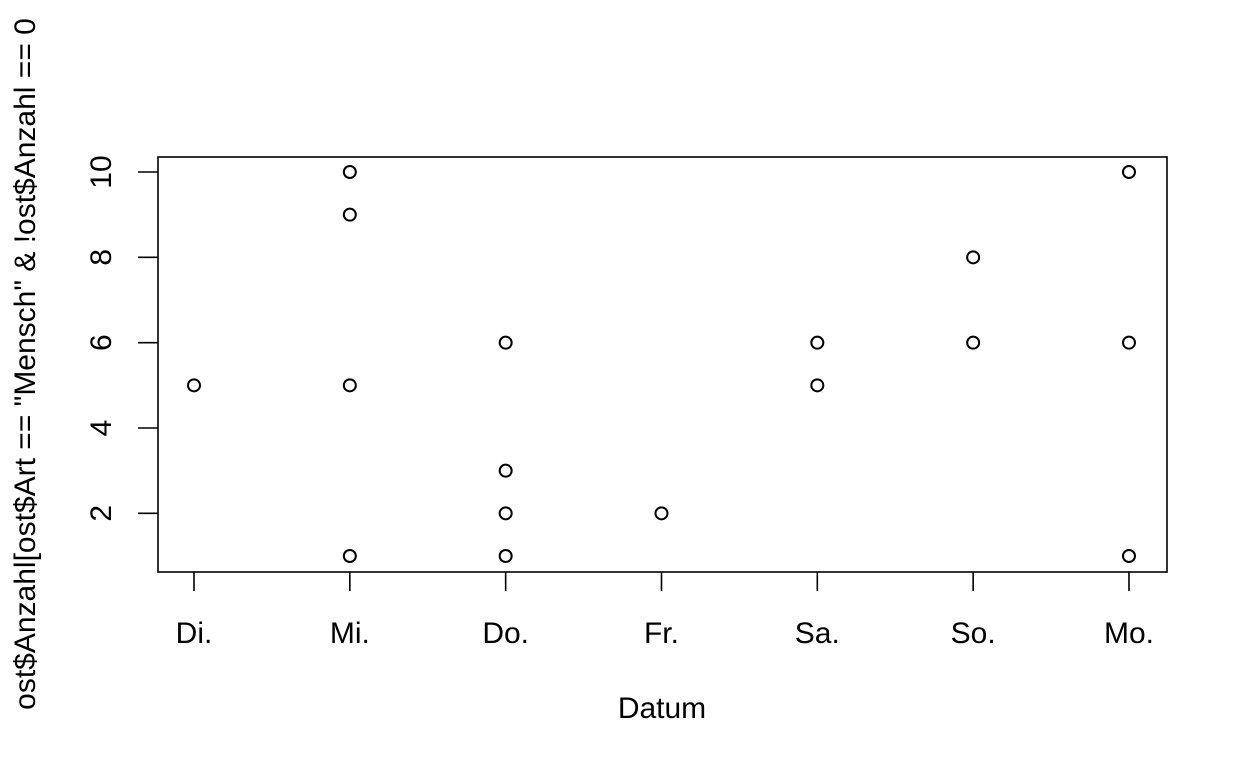 Image resolution: width=1248 pixels, height=768 pixels. What do you see at coordinates (101, 428) in the screenshot?
I see `y-tick-label: 4` at bounding box center [101, 428].